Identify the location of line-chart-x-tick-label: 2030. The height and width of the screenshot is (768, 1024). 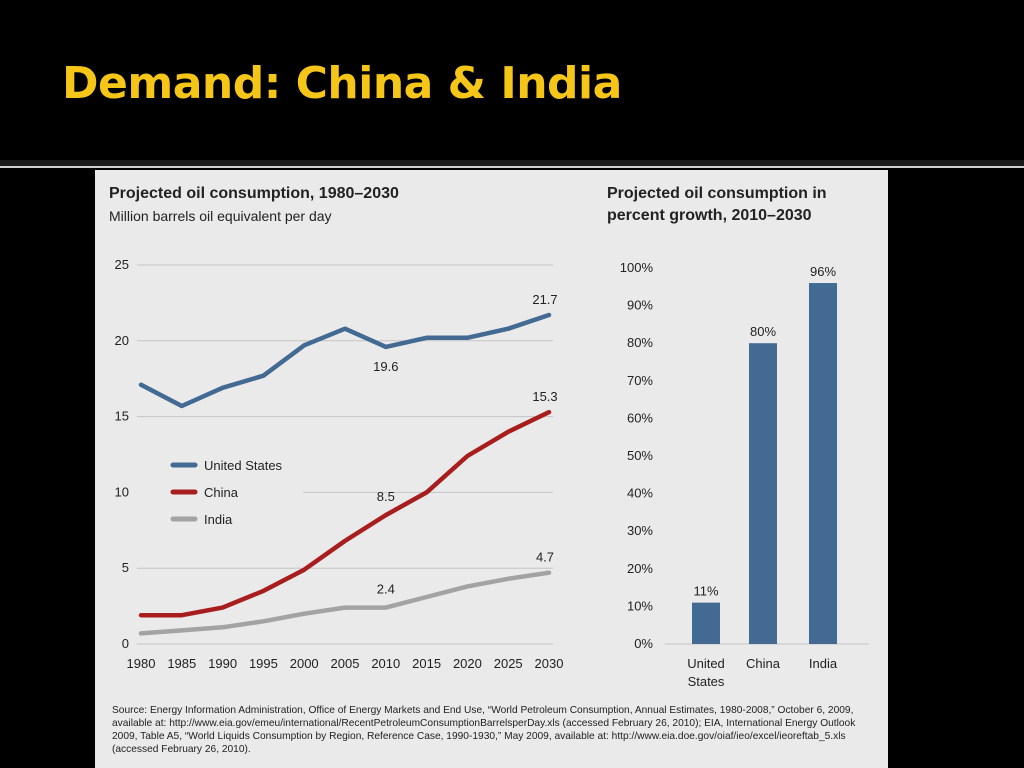
(549, 663).